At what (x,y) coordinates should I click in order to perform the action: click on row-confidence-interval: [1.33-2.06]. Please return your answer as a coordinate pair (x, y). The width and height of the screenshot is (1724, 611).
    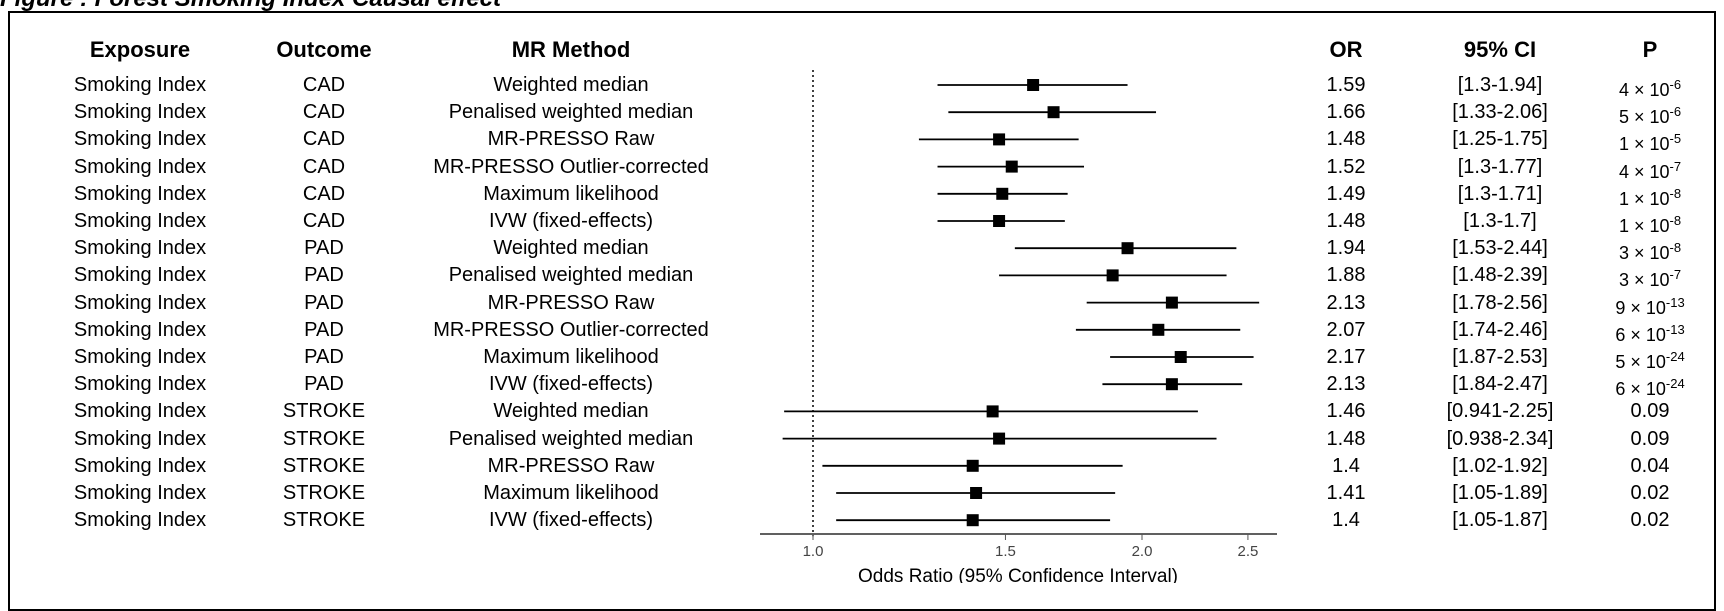
    Looking at the image, I should click on (1500, 112).